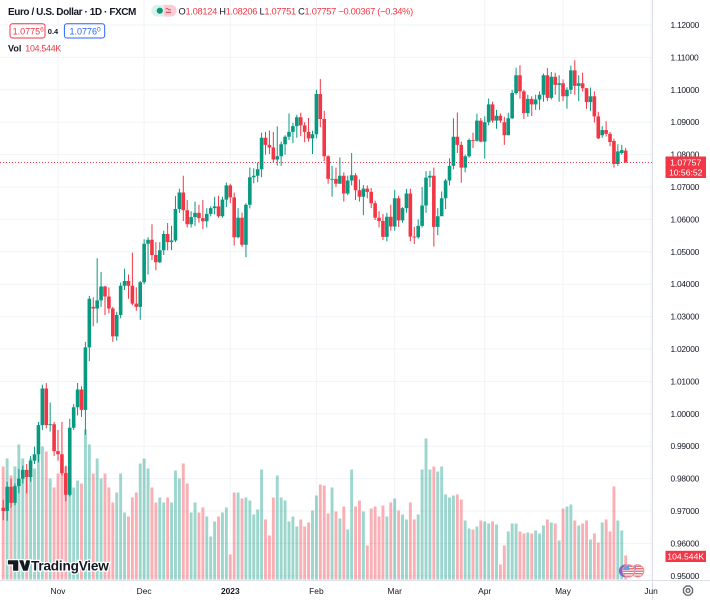  What do you see at coordinates (14, 49) in the screenshot?
I see `svg-text: Vol` at bounding box center [14, 49].